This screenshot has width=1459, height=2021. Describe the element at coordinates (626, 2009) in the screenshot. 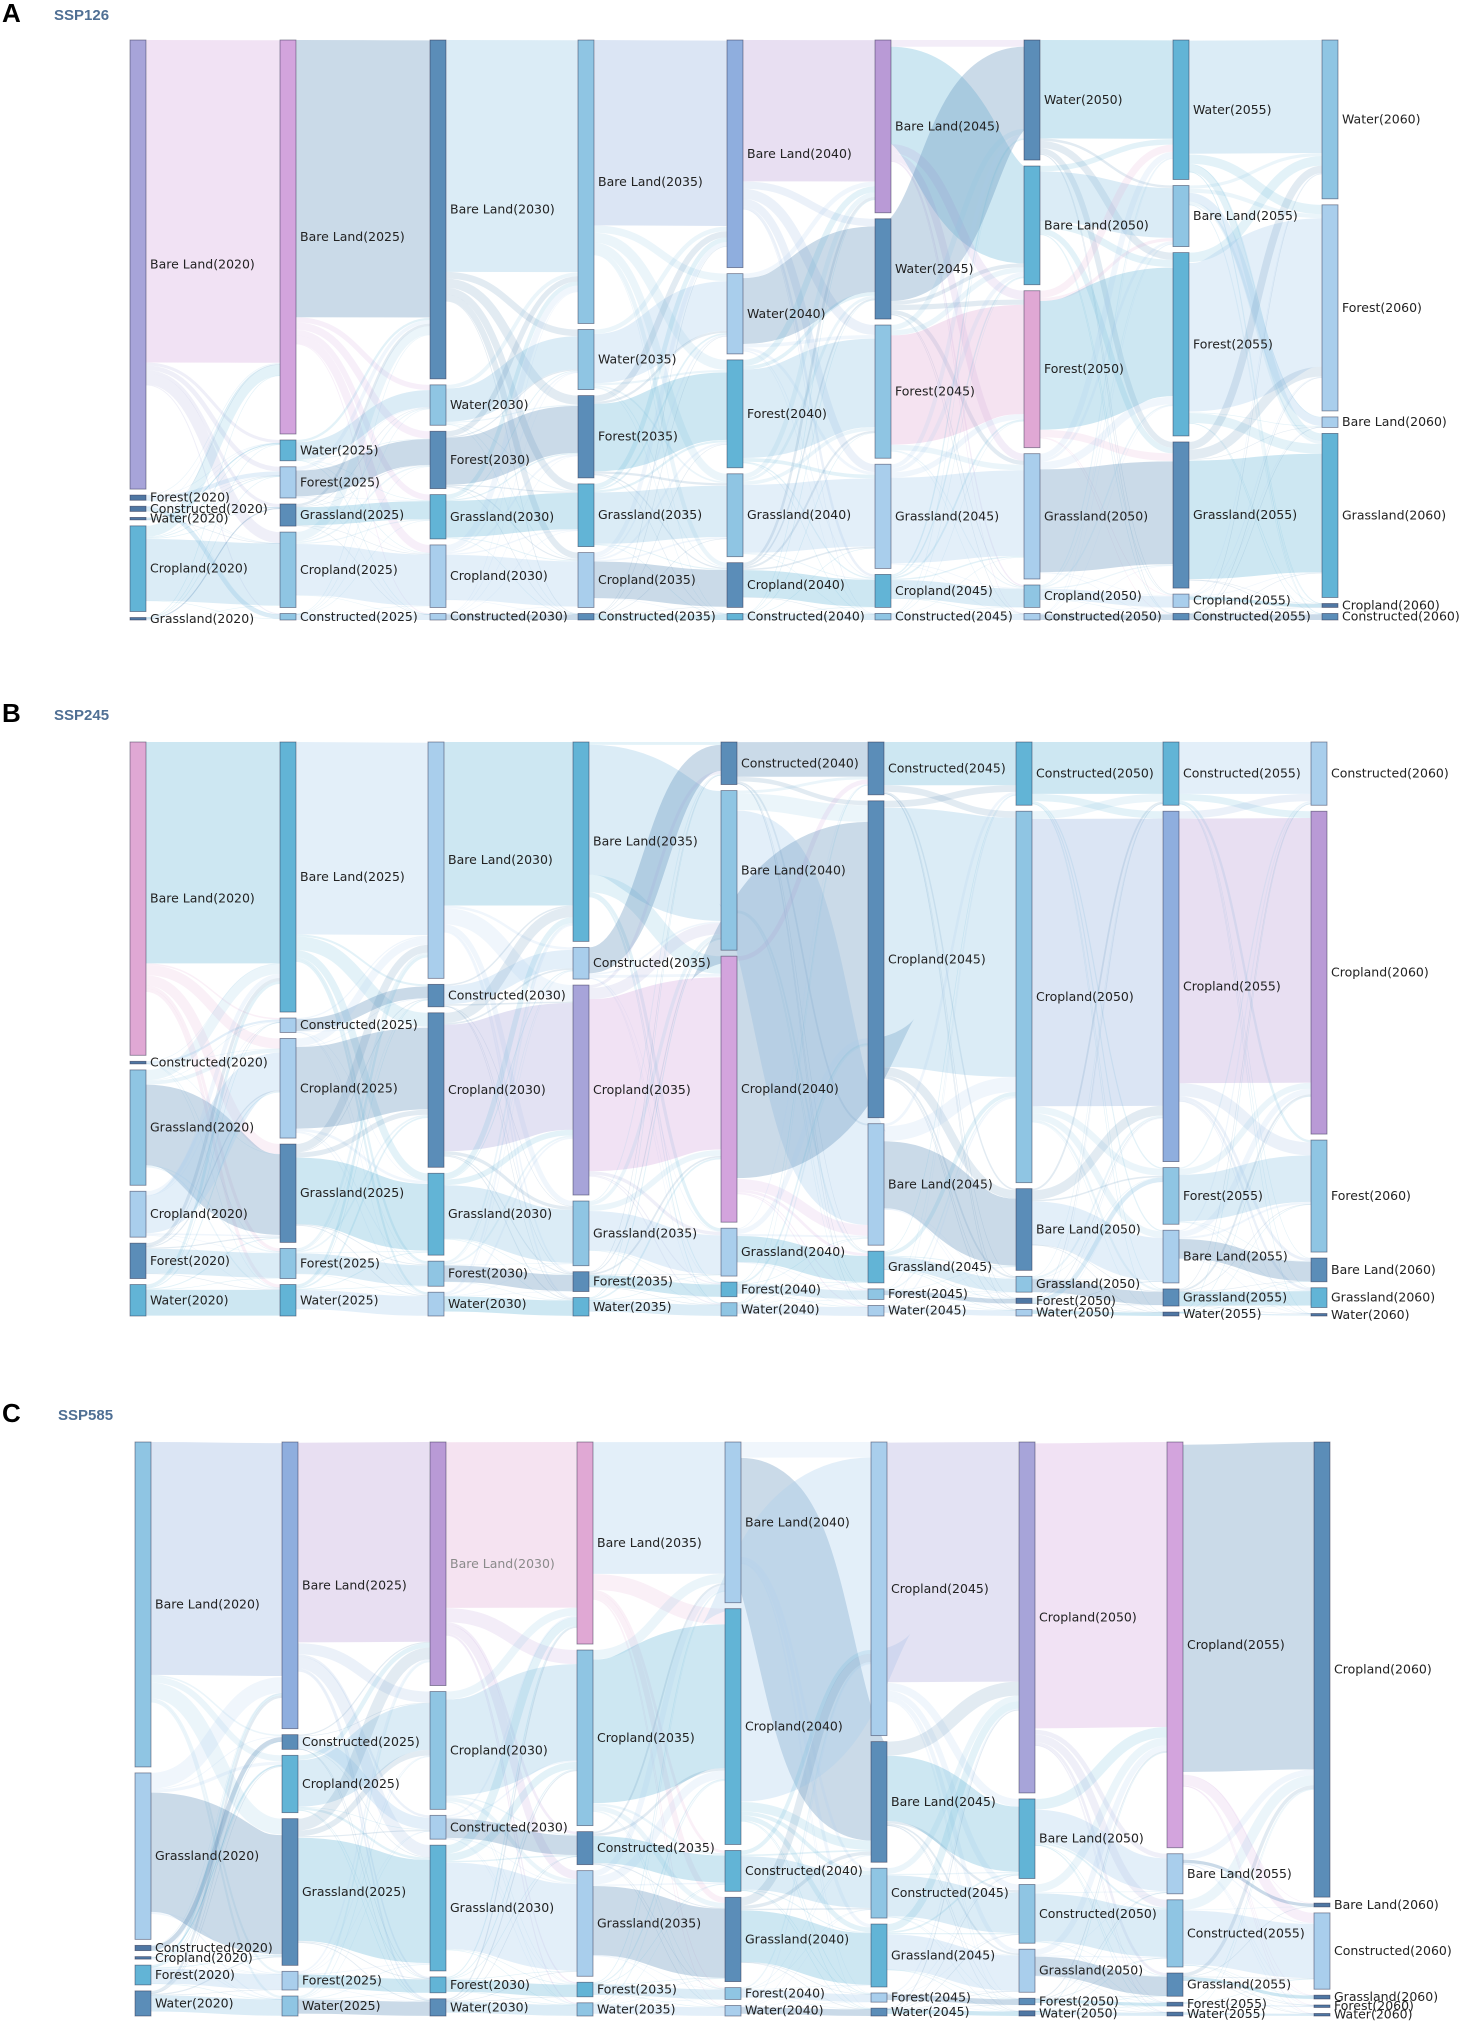

I see `node-water-2035: Water(2035)` at that location.